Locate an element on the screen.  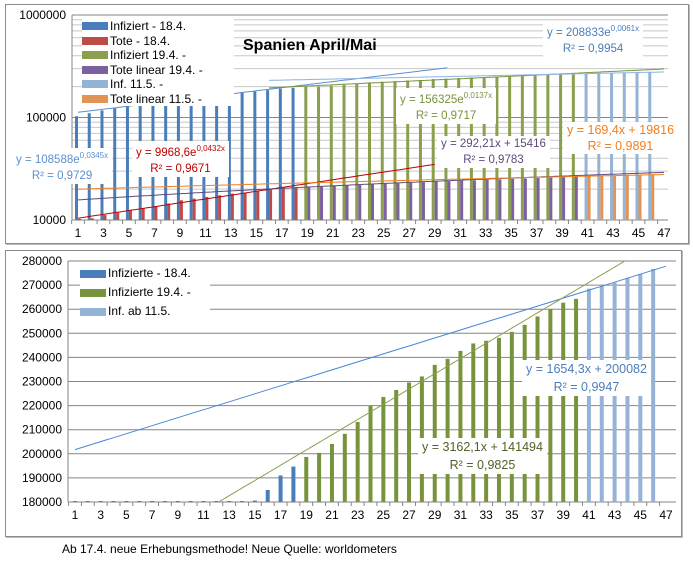
x-tick-label: 23 is located at coordinates (359, 233).